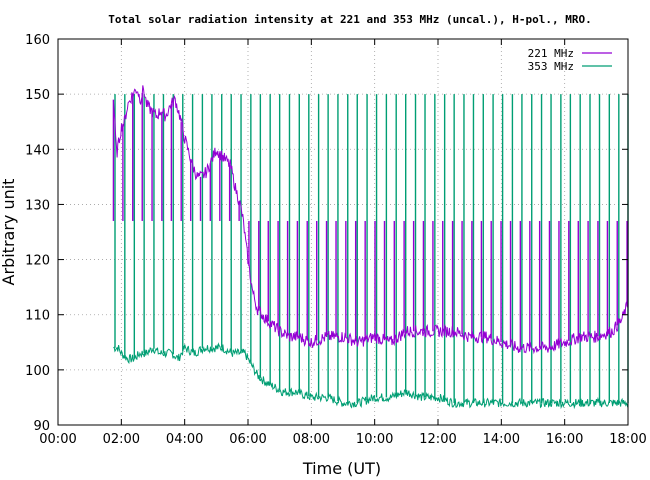 This screenshot has height=480, width=650. What do you see at coordinates (37, 40) in the screenshot?
I see `y-tick-label: 160` at bounding box center [37, 40].